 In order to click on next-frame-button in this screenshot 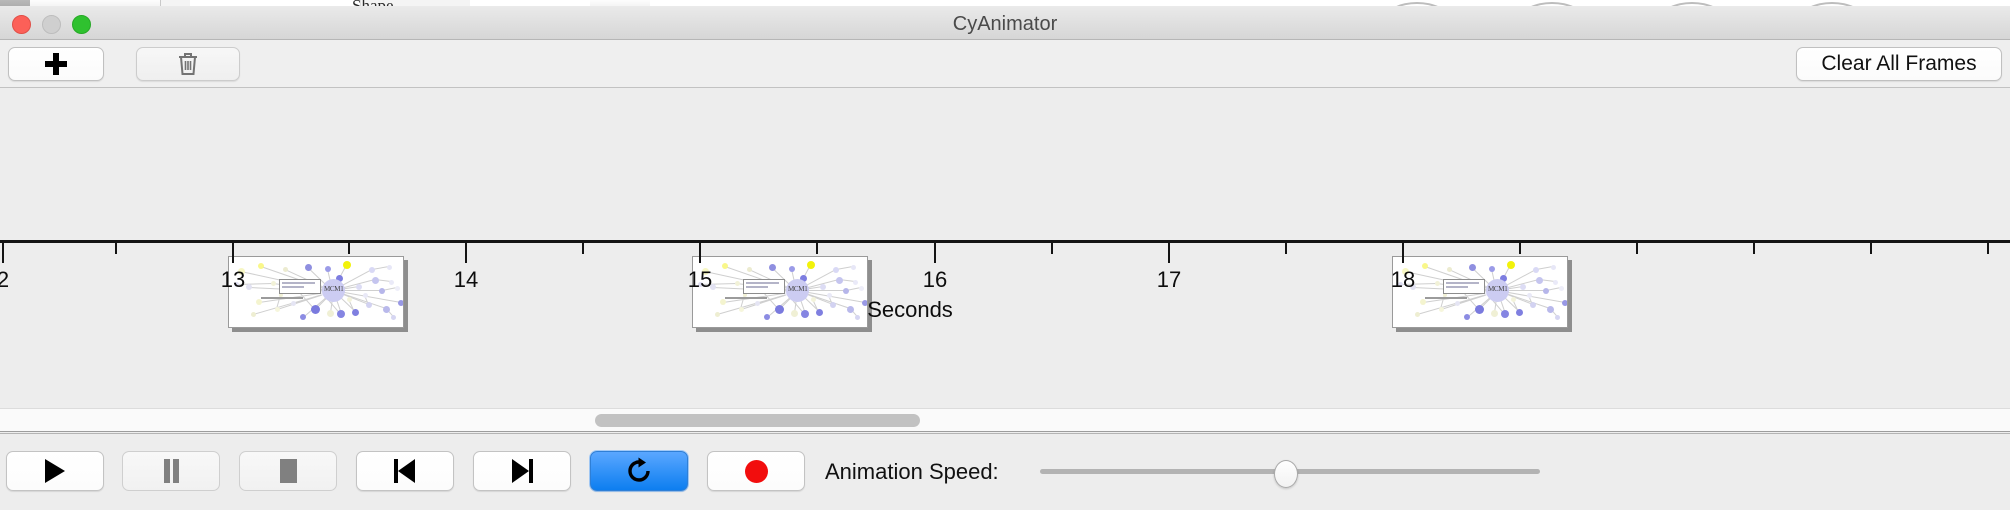, I will do `click(522, 471)`.